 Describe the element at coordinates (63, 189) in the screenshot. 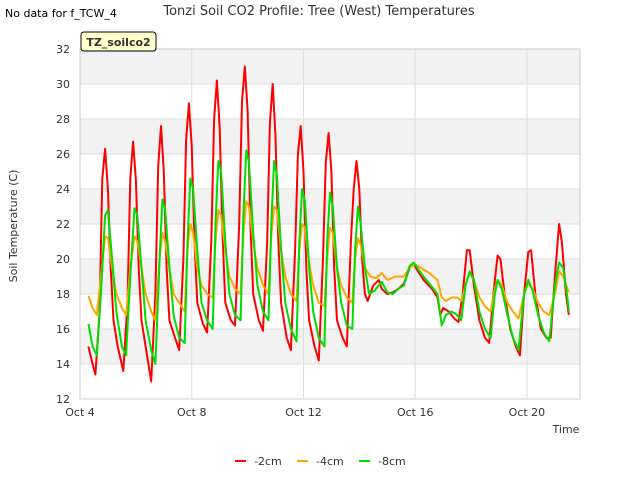

I see `y-tick-label: 24` at that location.